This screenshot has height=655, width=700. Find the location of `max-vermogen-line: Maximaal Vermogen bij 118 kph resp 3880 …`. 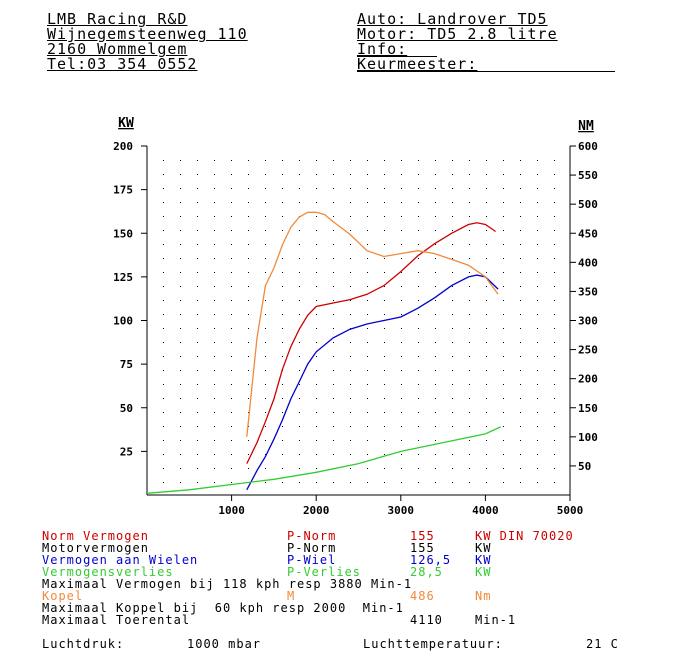

max-vermogen-line: Maximaal Vermogen bij 118 kph resp 3880 … is located at coordinates (227, 584).